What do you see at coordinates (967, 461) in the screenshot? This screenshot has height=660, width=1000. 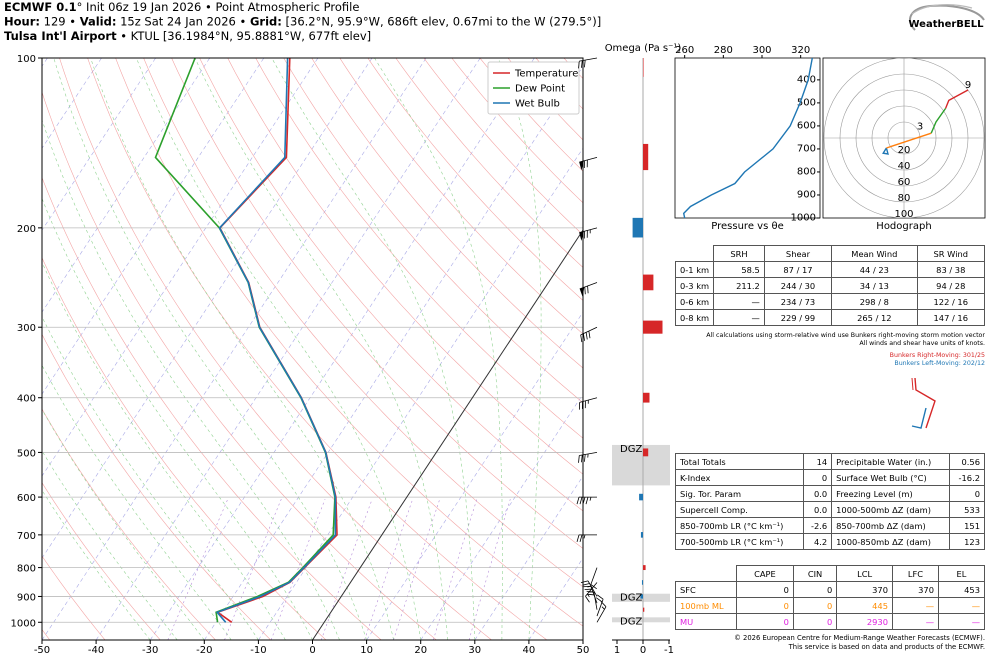 I see `value-cell: 0.56` at bounding box center [967, 461].